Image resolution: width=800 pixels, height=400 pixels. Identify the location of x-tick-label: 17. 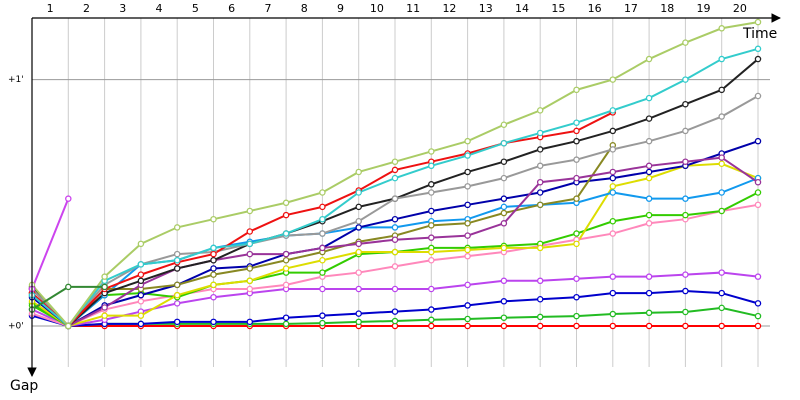
(631, 8).